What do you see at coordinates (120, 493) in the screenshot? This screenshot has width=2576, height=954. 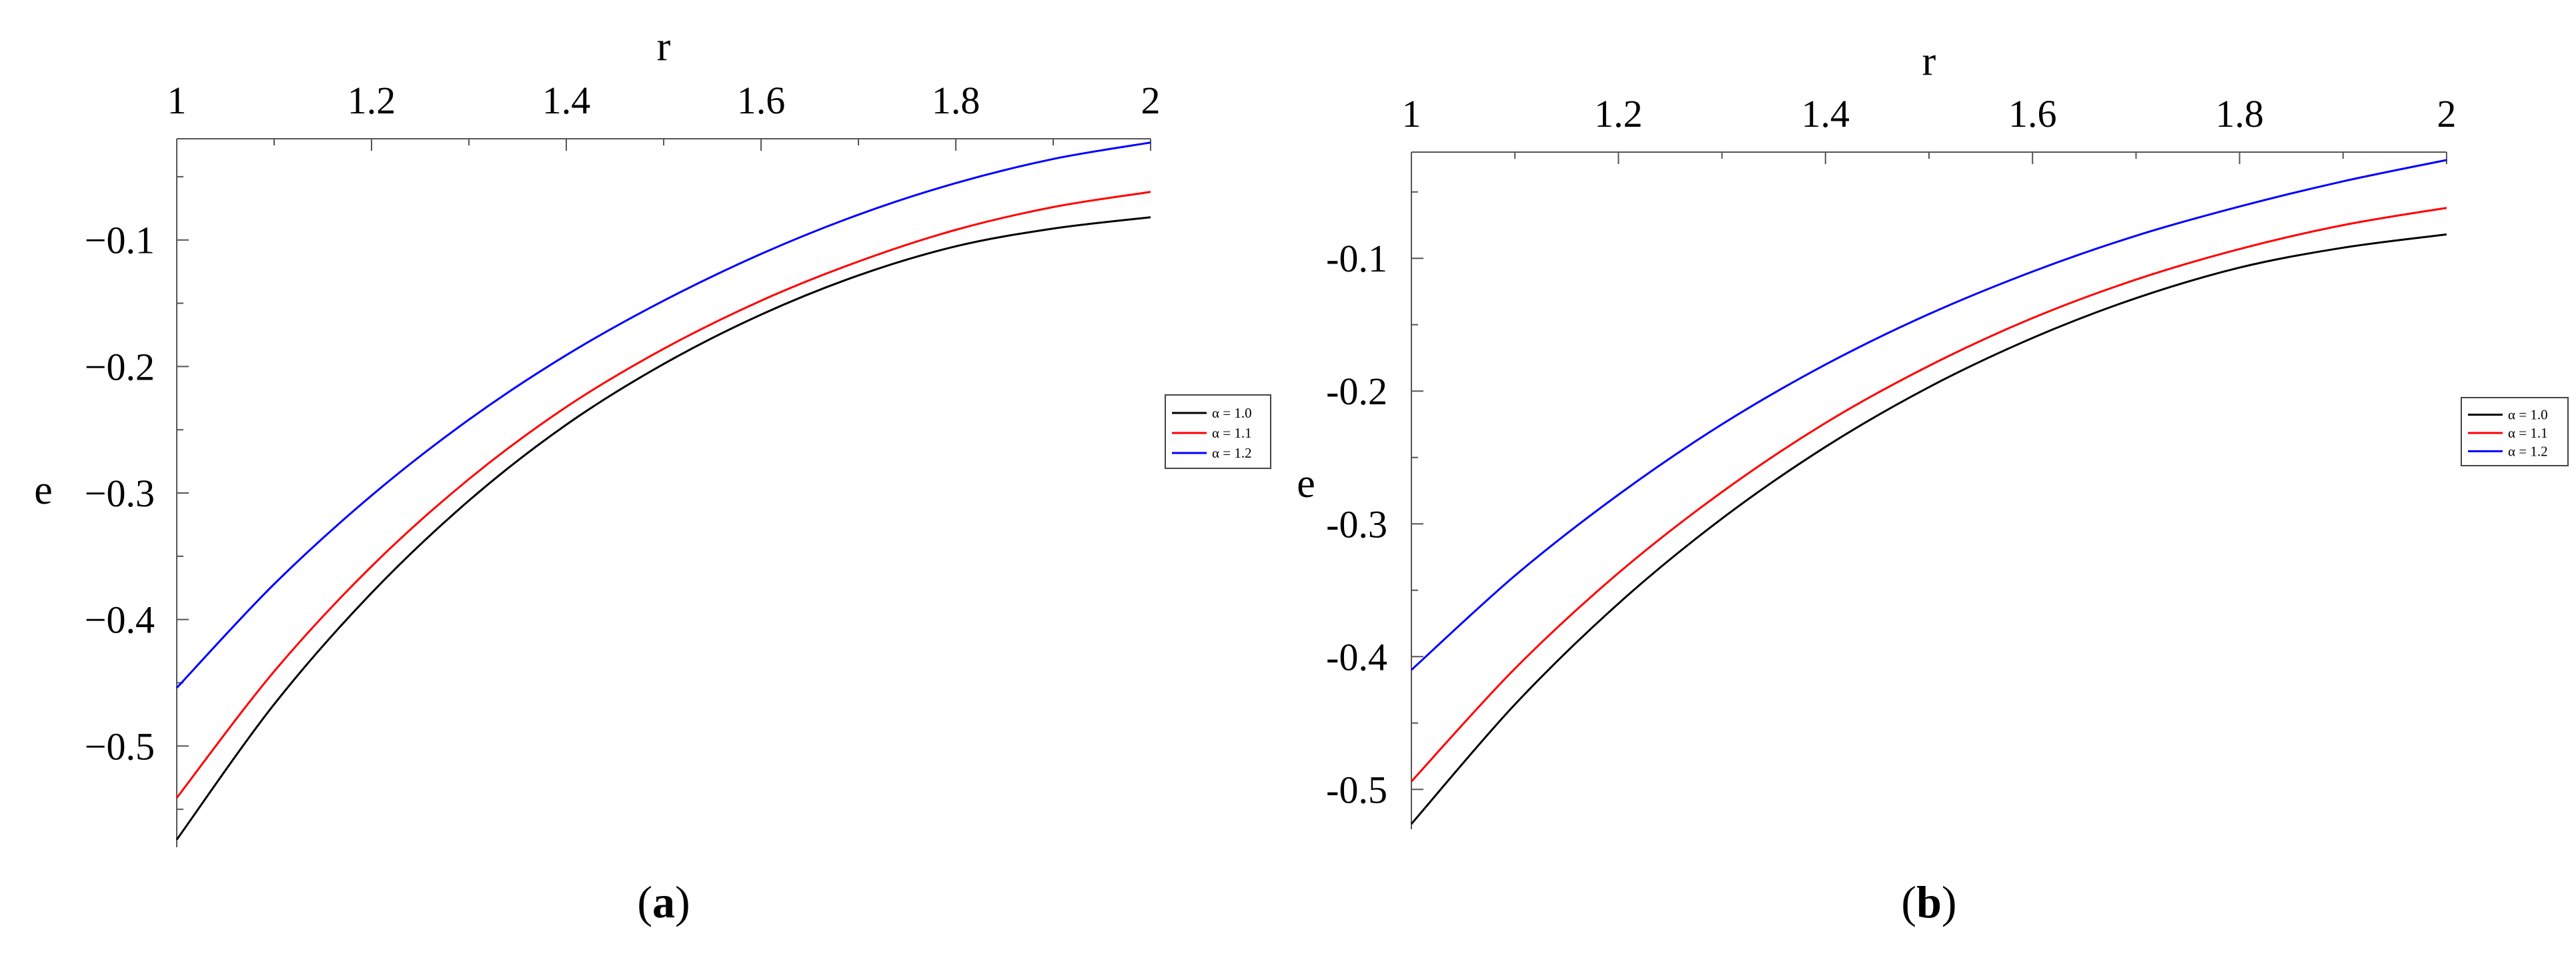 I see `y-tick-label: −0.3` at bounding box center [120, 493].